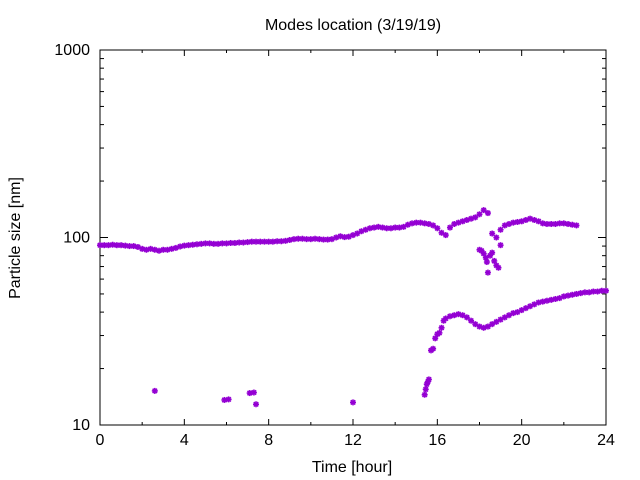  Describe the element at coordinates (522, 440) in the screenshot. I see `x-tick-label: 20` at that location.